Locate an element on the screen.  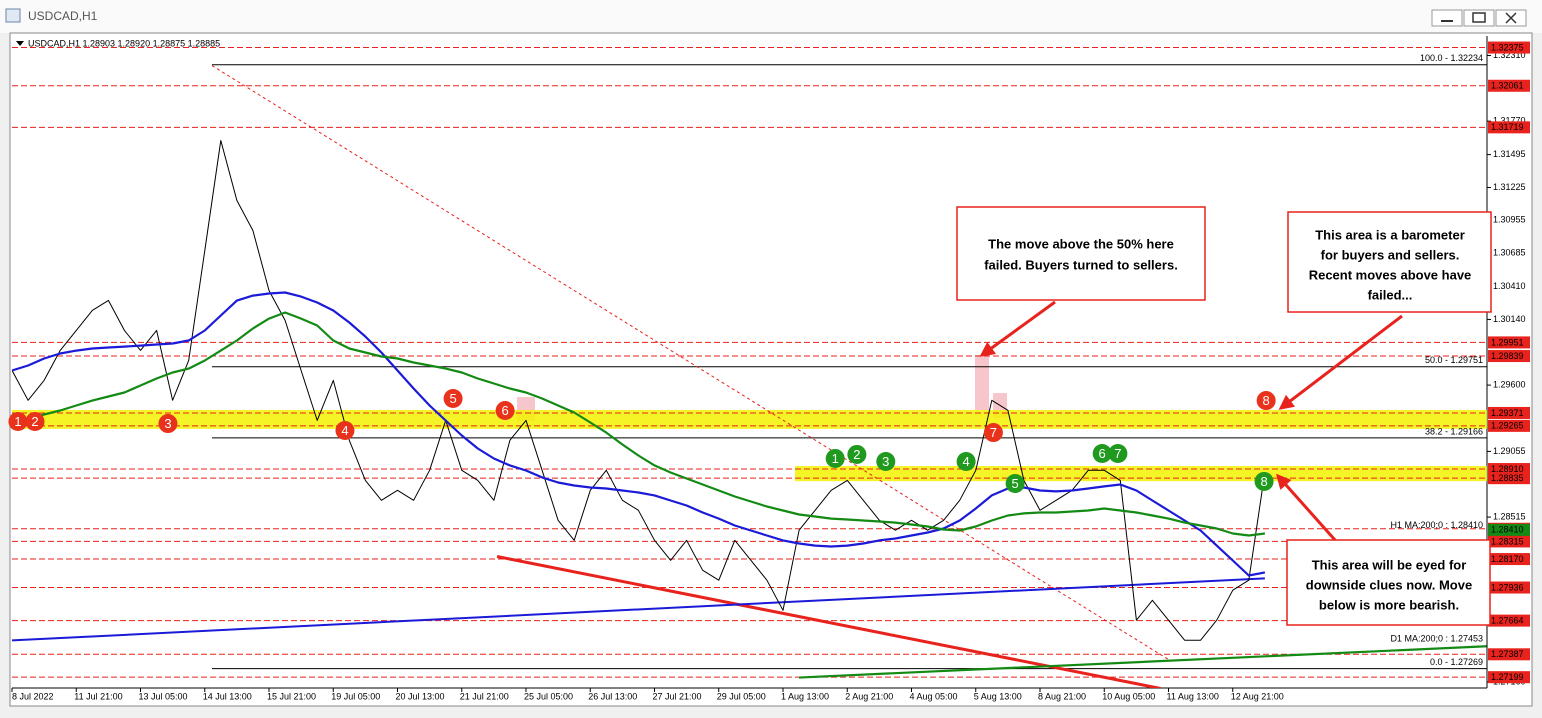
trendline-label: D1 MA:200;0 : 1.27453 is located at coordinates (1436, 639).